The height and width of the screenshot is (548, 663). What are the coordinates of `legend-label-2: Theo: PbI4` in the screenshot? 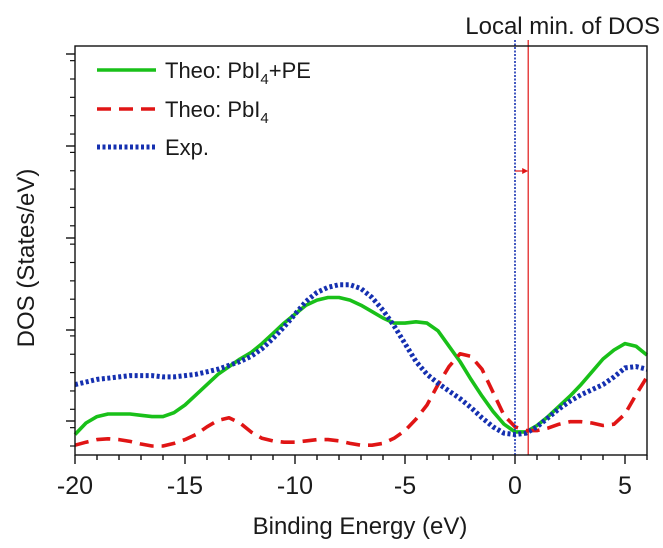 It's located at (217, 112).